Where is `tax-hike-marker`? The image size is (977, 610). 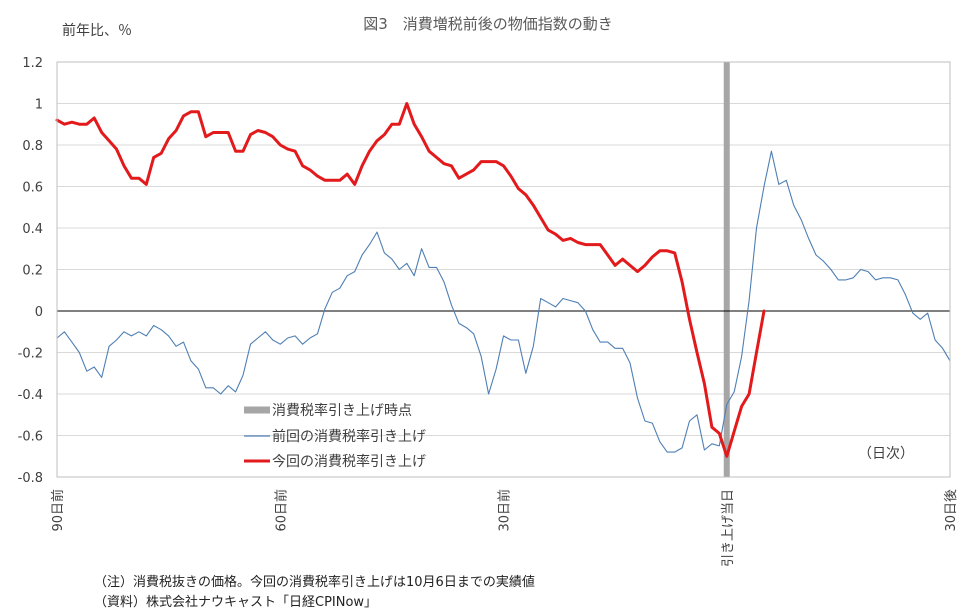
tax-hike-marker is located at coordinates (726, 269).